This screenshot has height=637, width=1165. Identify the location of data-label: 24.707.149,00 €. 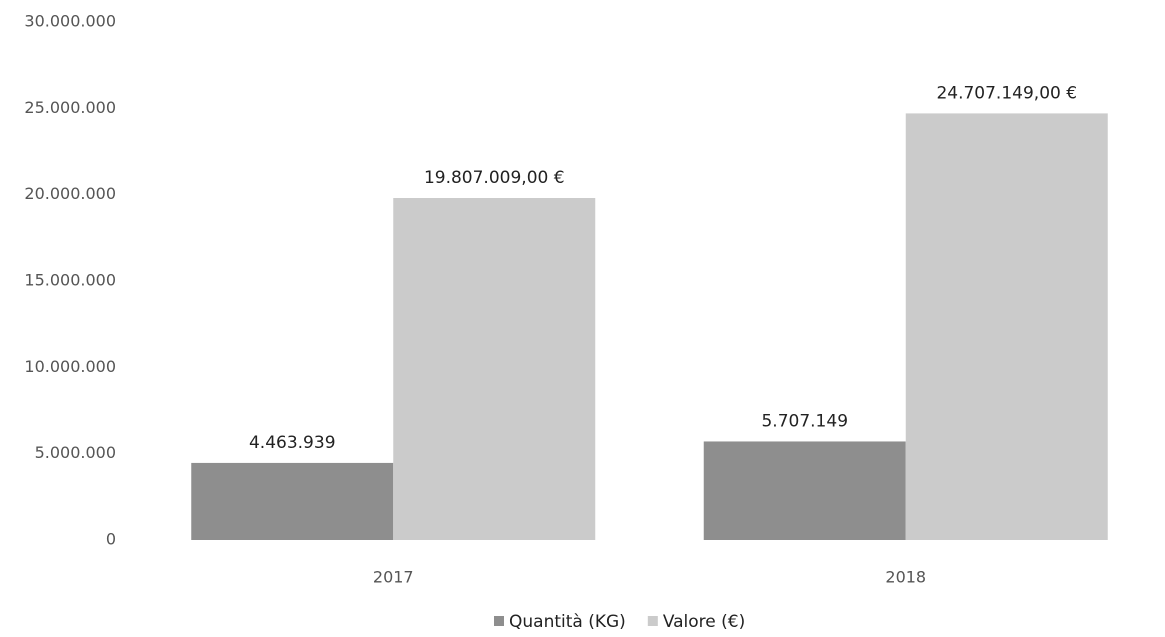
(1006, 93).